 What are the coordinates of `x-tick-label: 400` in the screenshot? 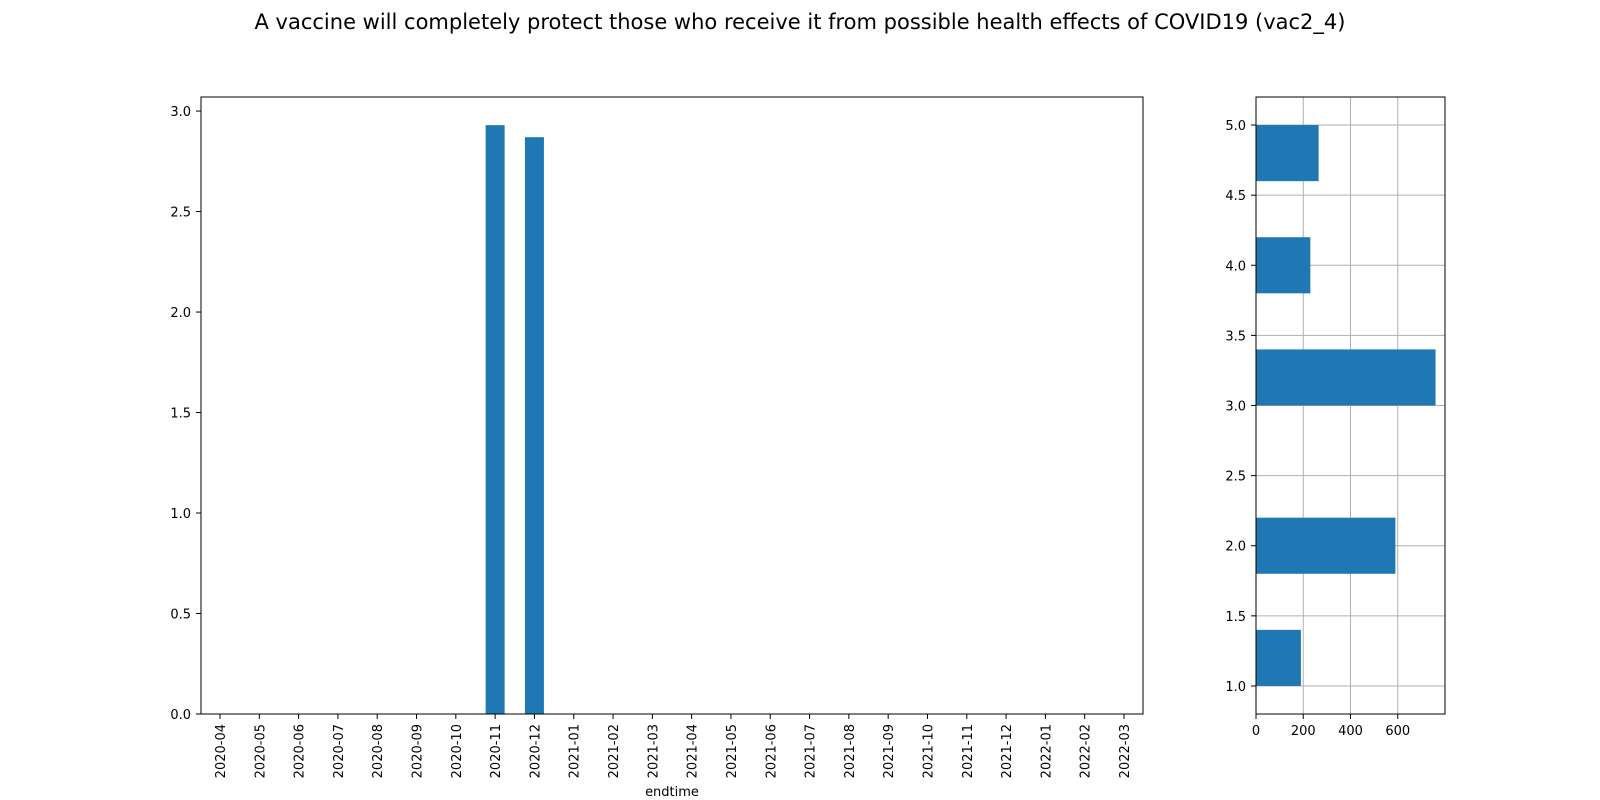 It's located at (1350, 731).